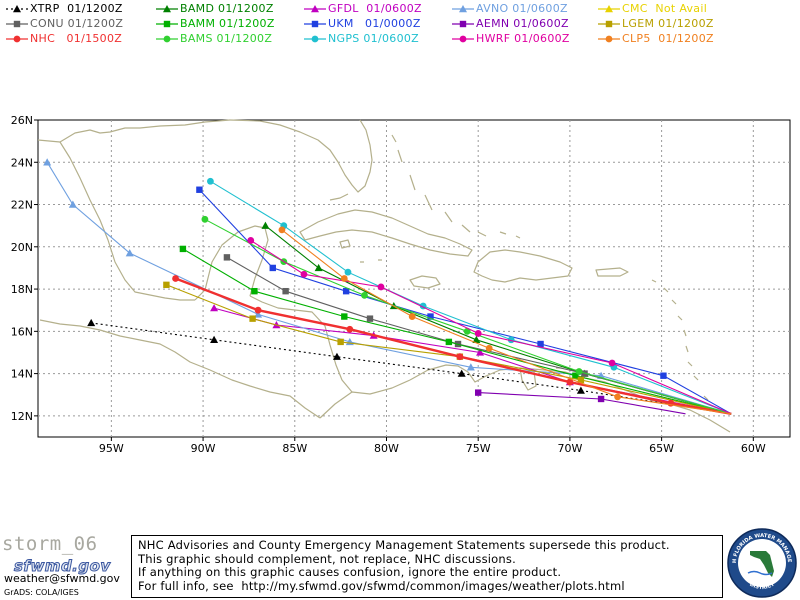 This screenshot has height=600, width=800. Describe the element at coordinates (386, 448) in the screenshot. I see `x-tick-label: 80W` at that location.